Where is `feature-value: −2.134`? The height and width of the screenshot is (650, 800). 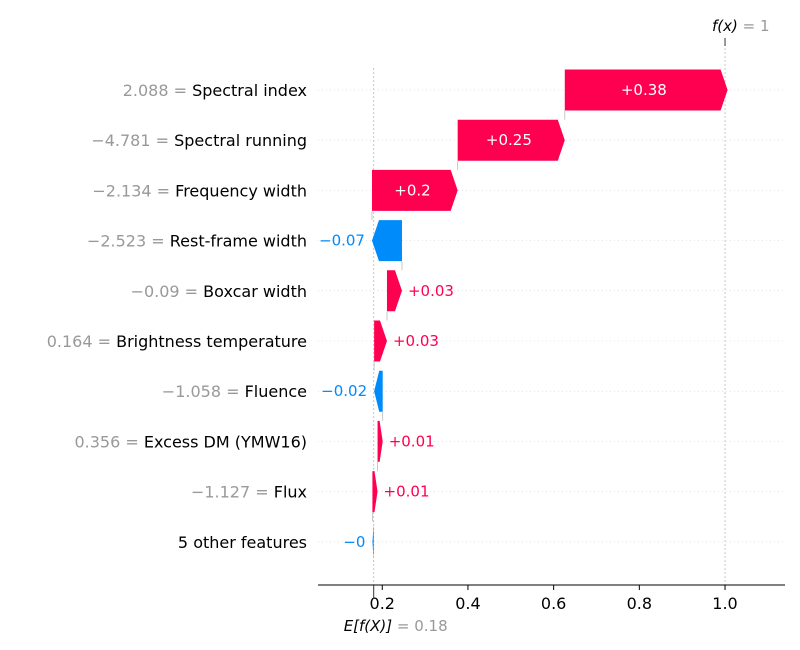
feature-value: −2.134 is located at coordinates (121, 190).